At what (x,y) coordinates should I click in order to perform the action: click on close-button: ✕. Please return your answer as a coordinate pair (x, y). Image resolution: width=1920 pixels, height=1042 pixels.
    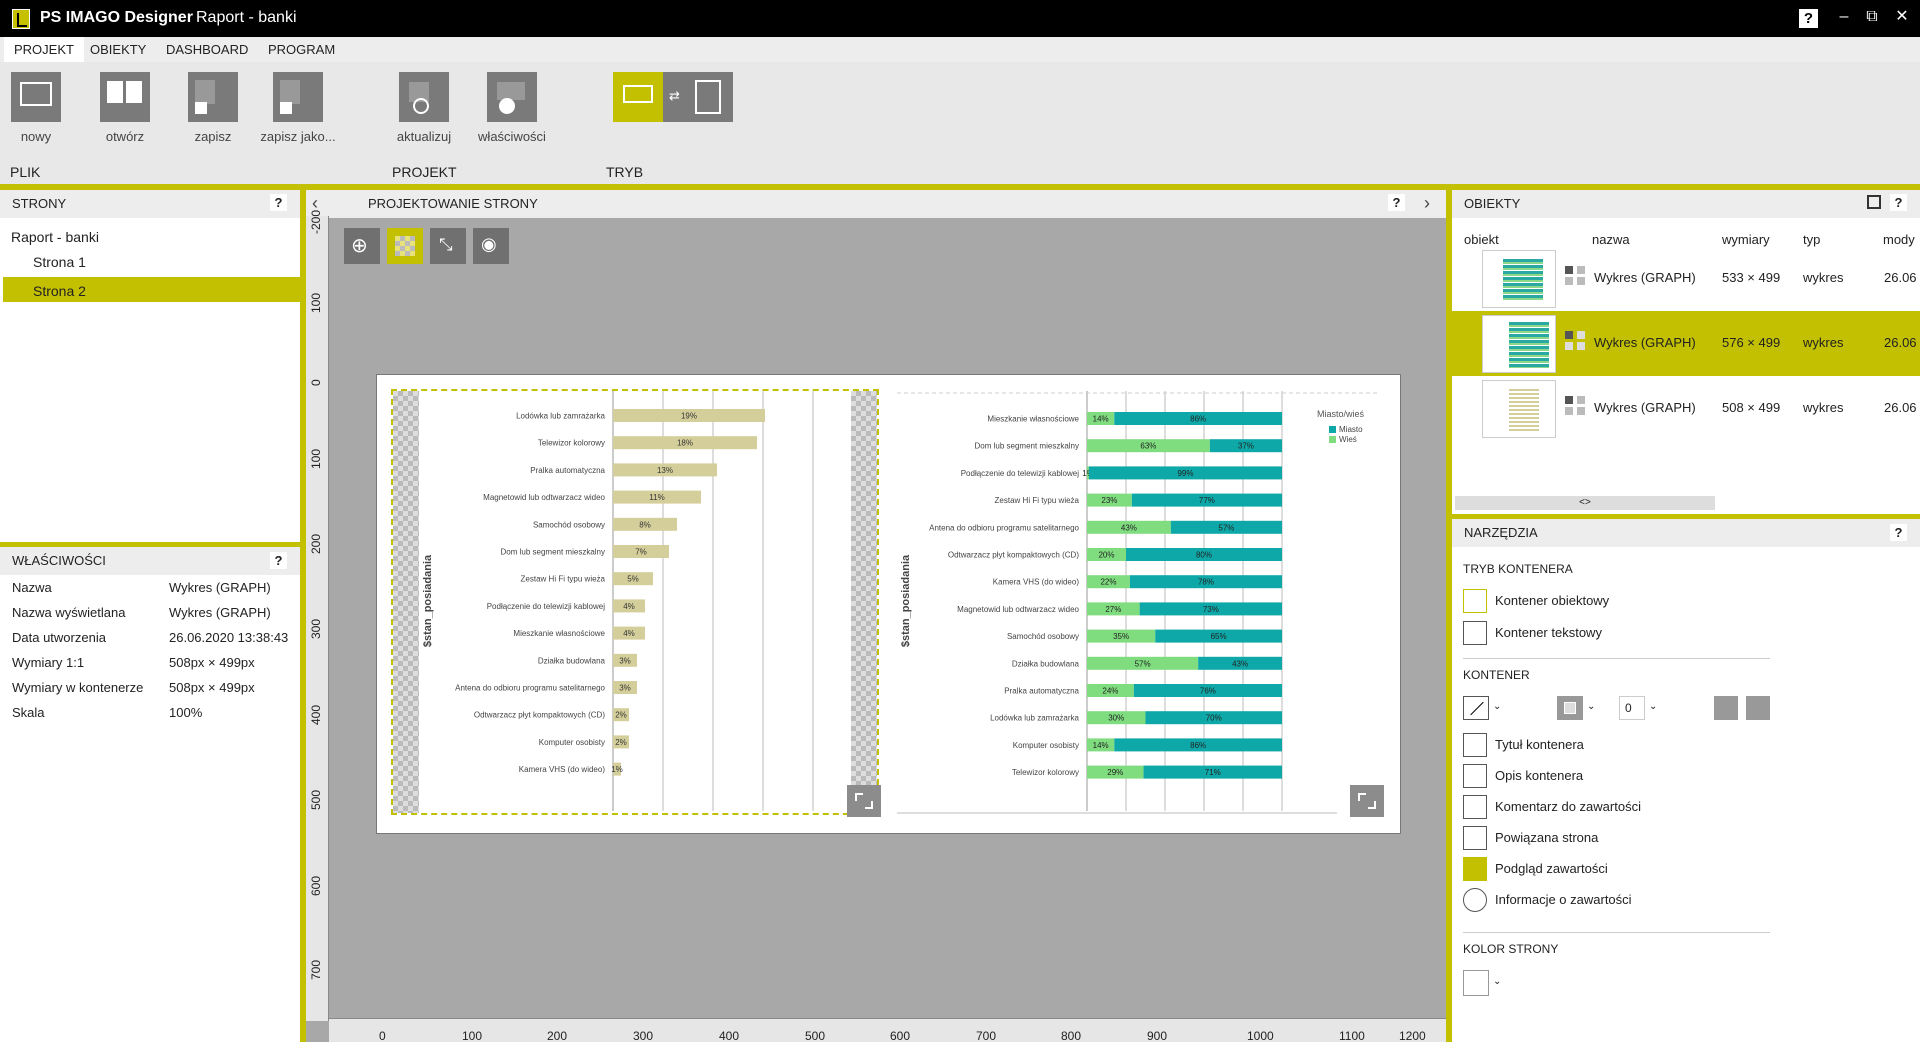
    Looking at the image, I should click on (1902, 16).